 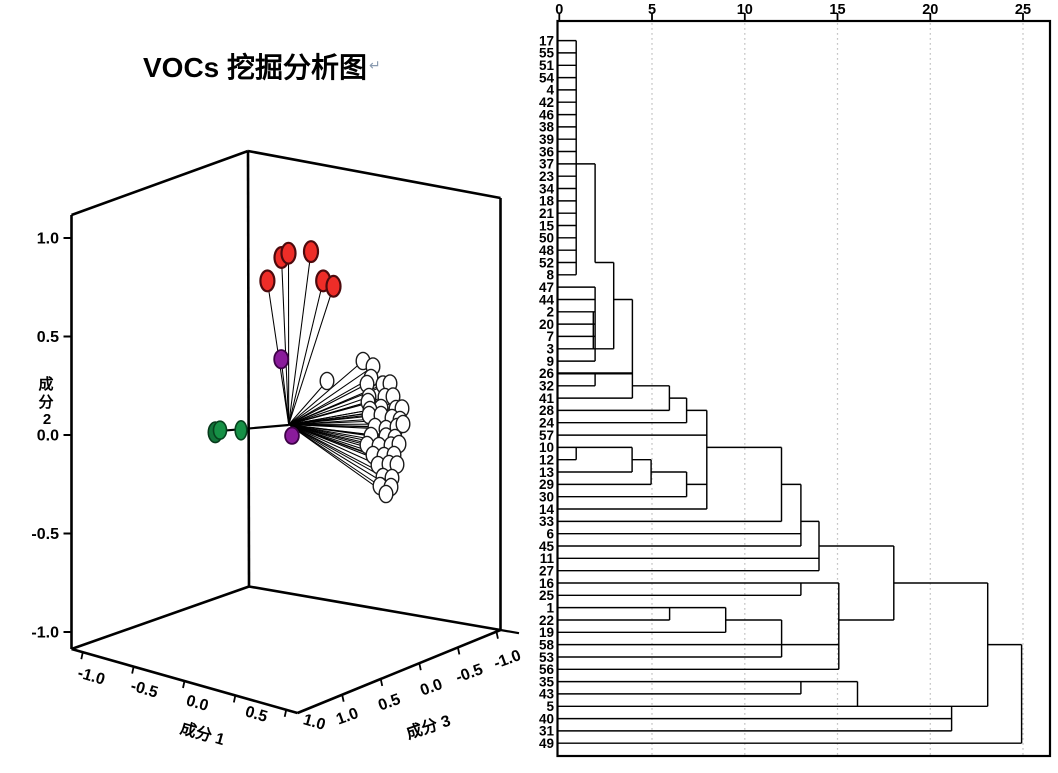 What do you see at coordinates (47, 419) in the screenshot?
I see `svg-text: 2` at bounding box center [47, 419].